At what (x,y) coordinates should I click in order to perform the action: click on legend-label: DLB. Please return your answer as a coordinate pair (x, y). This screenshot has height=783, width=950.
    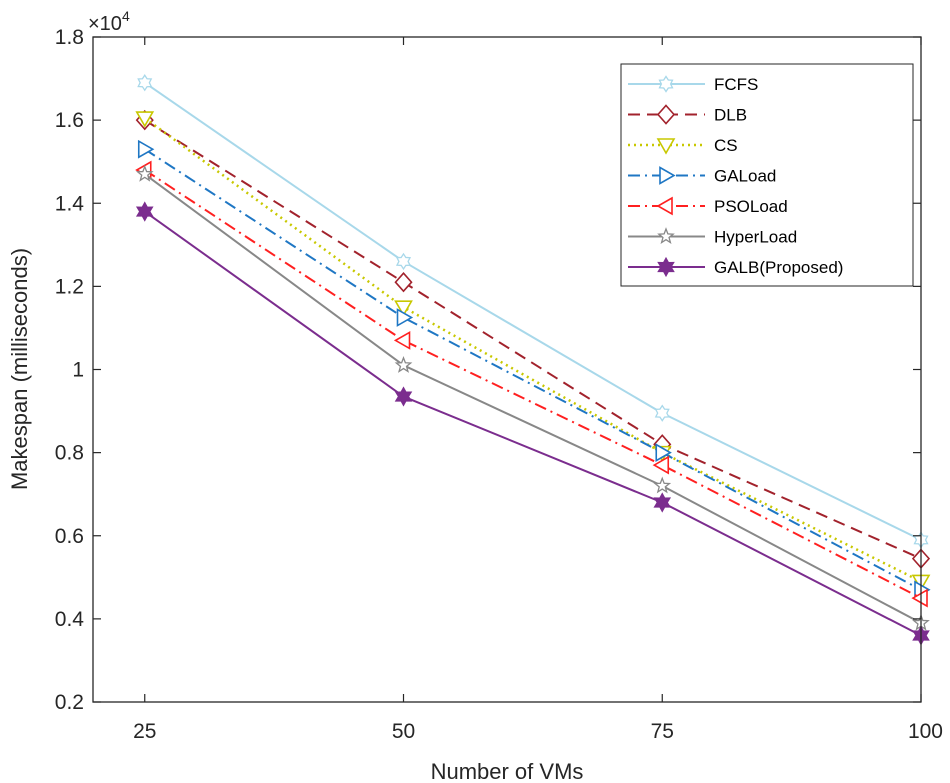
    Looking at the image, I should click on (730, 115).